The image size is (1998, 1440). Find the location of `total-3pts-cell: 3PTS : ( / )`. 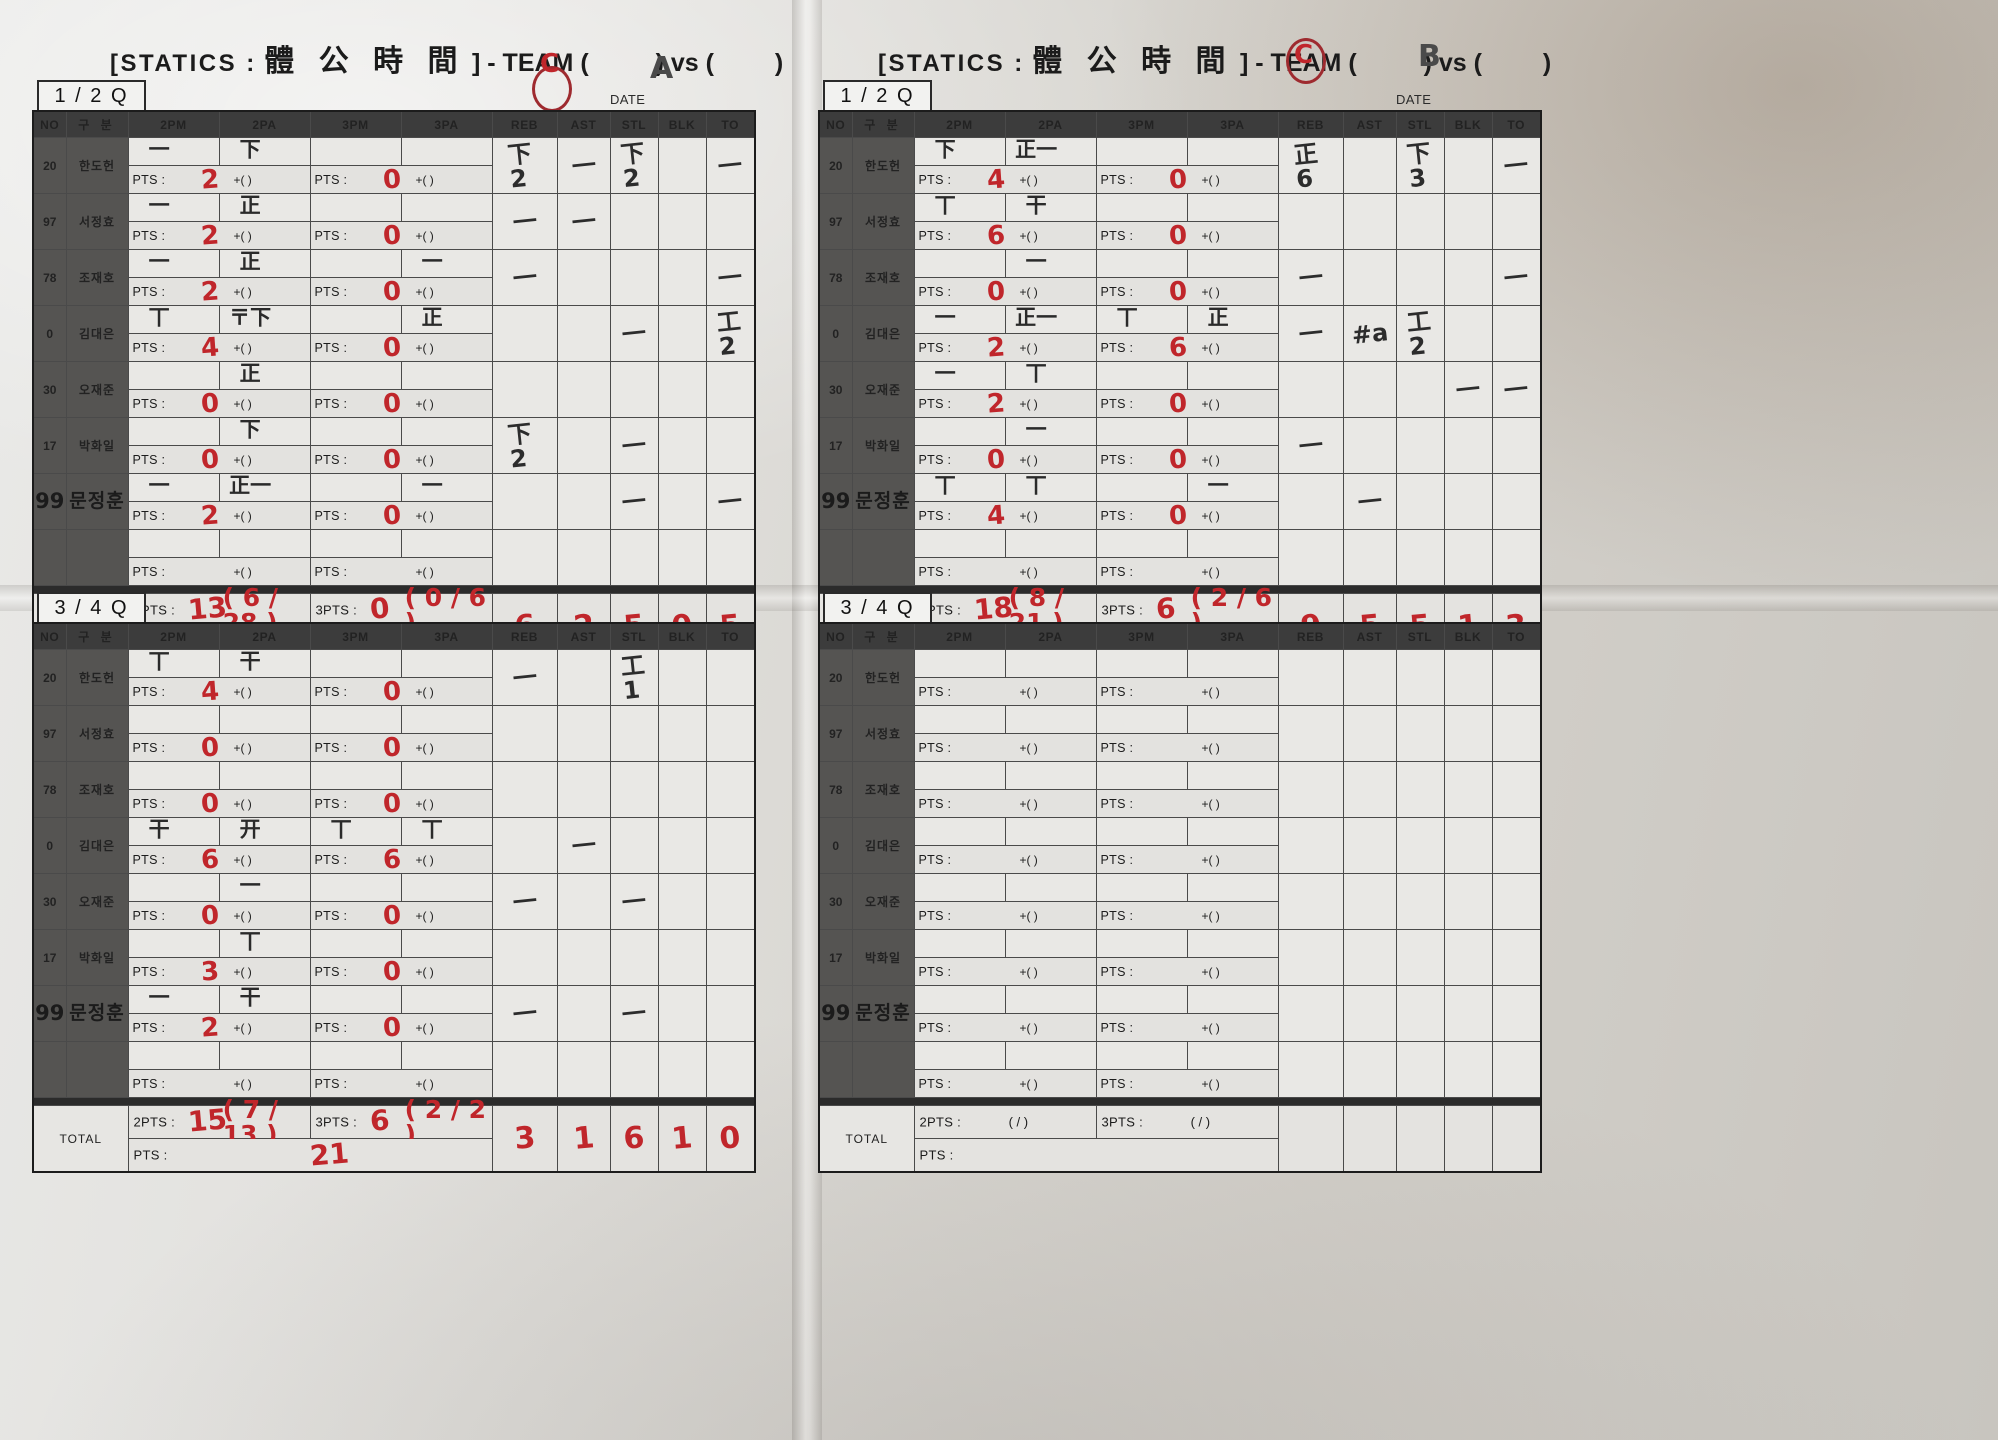

total-3pts-cell: 3PTS : ( / ) is located at coordinates (1187, 1122).